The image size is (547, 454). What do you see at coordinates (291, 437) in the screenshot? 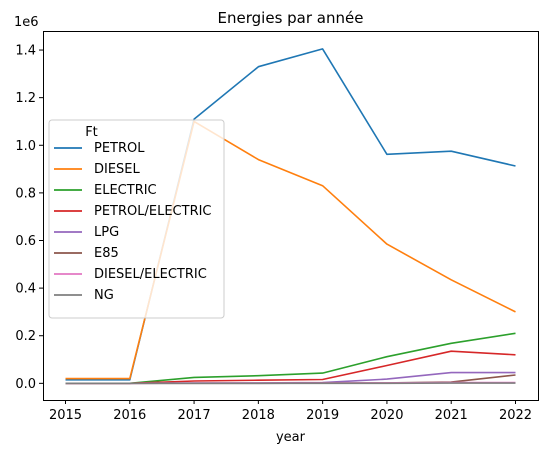
I see `x-axis-label: year` at bounding box center [291, 437].